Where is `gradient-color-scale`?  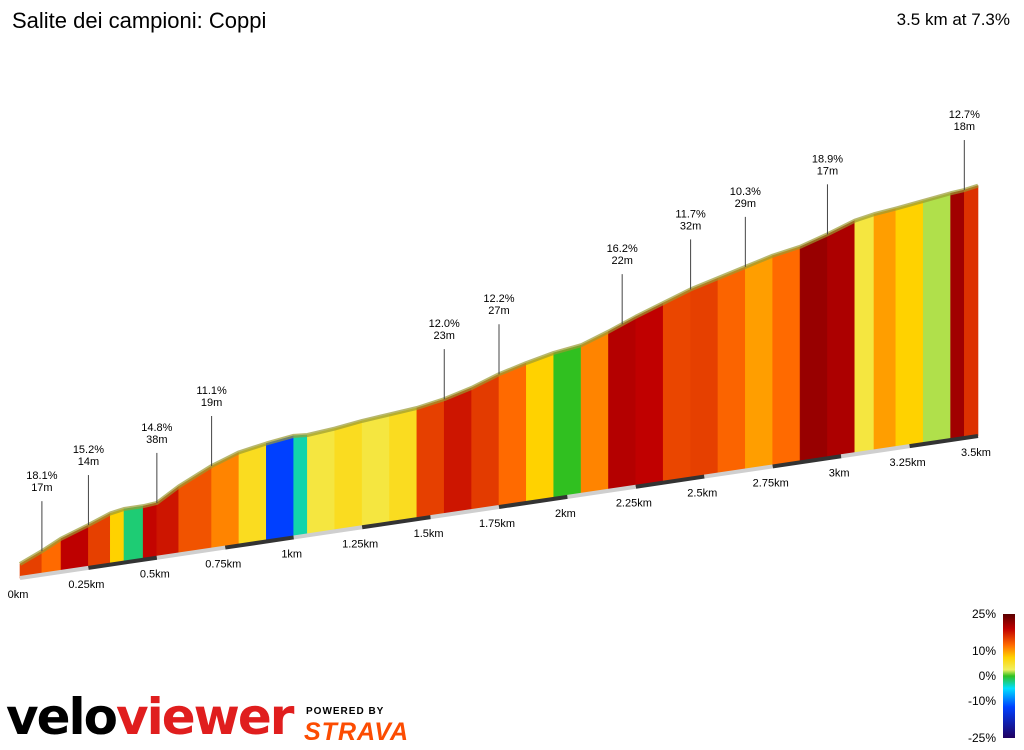
gradient-color-scale is located at coordinates (1009, 676).